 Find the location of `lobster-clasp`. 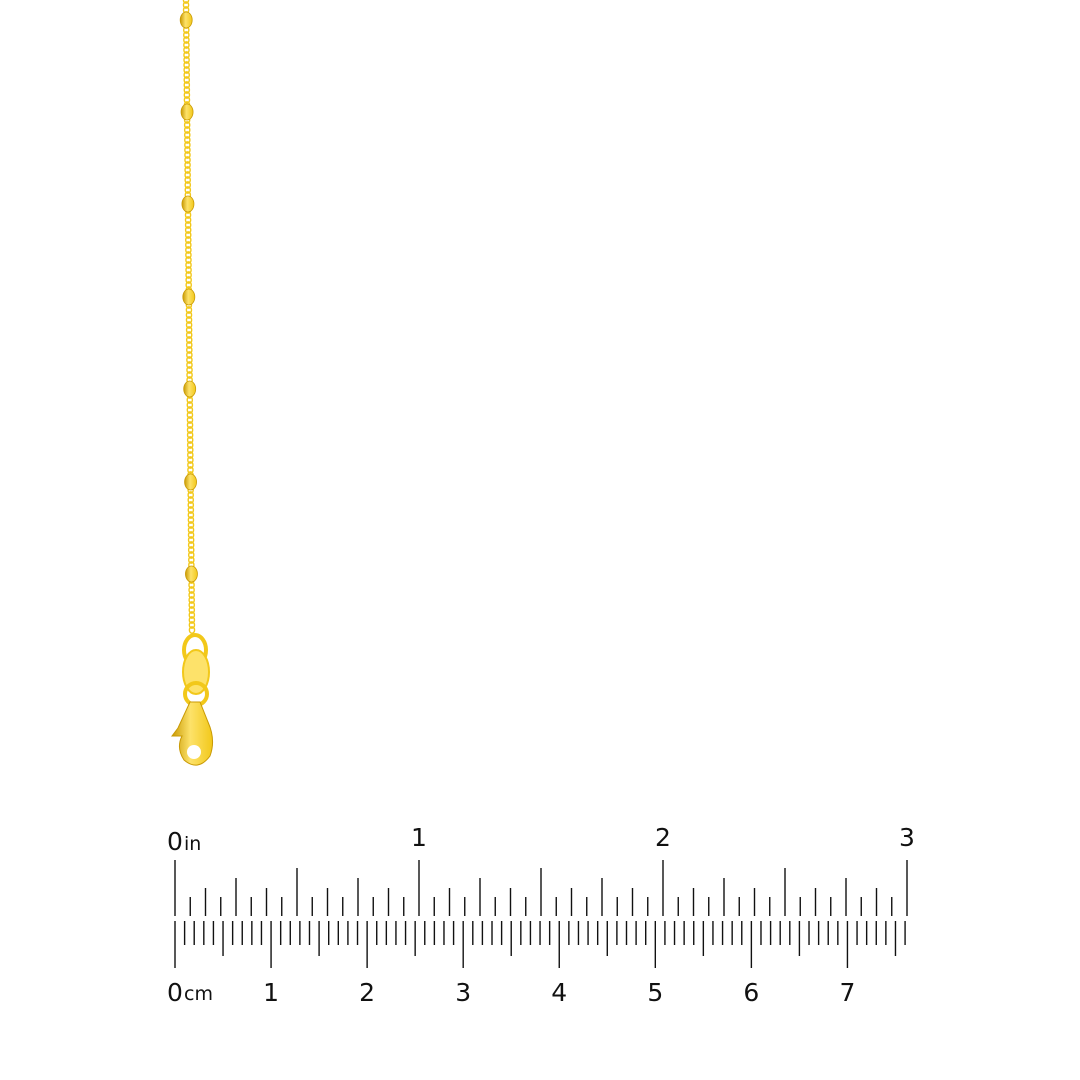

lobster-clasp is located at coordinates (192, 699).